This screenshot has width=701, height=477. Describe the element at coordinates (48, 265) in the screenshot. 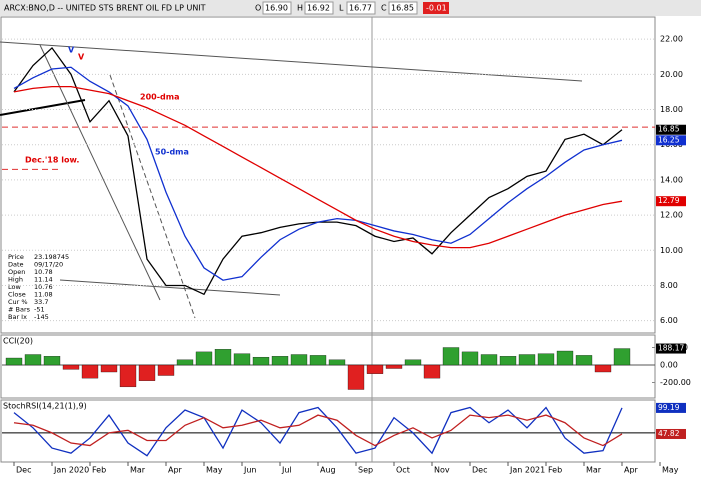

I see `info-value: 09/17/20` at that location.